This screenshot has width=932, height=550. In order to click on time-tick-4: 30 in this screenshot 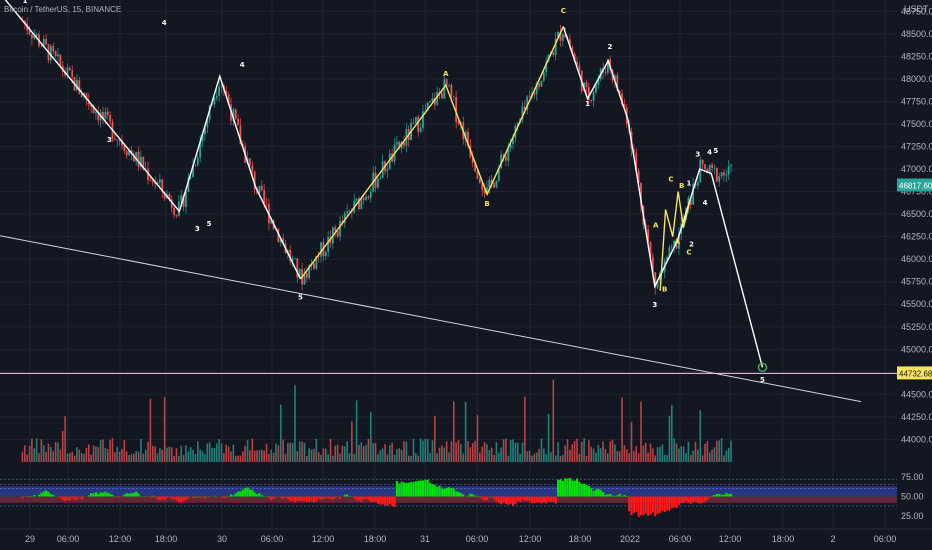, I will do `click(222, 539)`.